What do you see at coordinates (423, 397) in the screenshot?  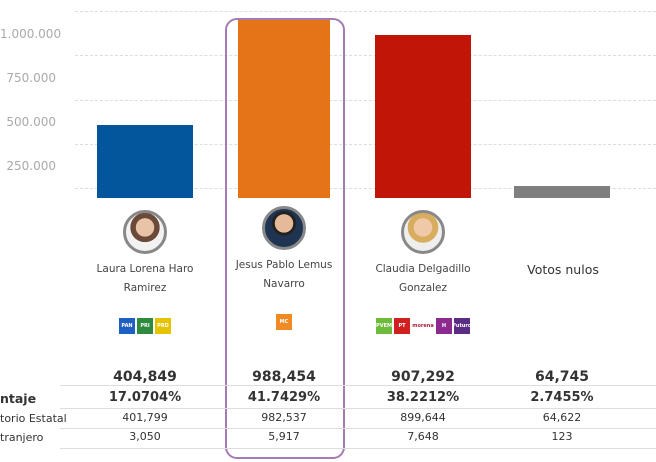 I see `percent-cell: 38.2212%` at bounding box center [423, 397].